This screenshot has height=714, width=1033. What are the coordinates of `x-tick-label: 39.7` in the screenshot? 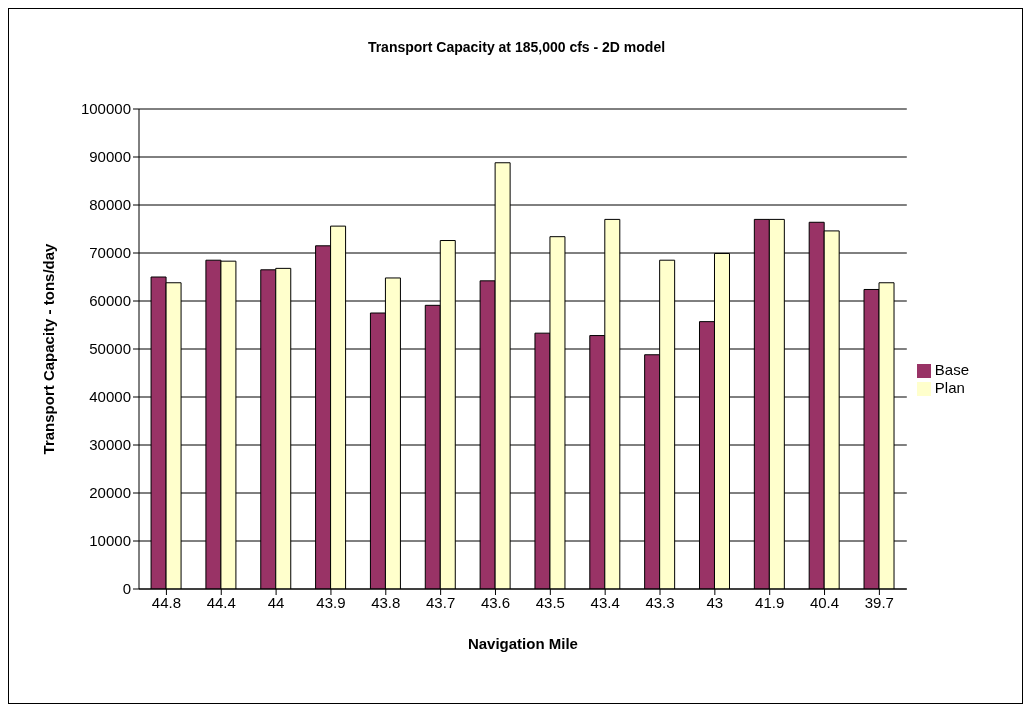 It's located at (879, 602).